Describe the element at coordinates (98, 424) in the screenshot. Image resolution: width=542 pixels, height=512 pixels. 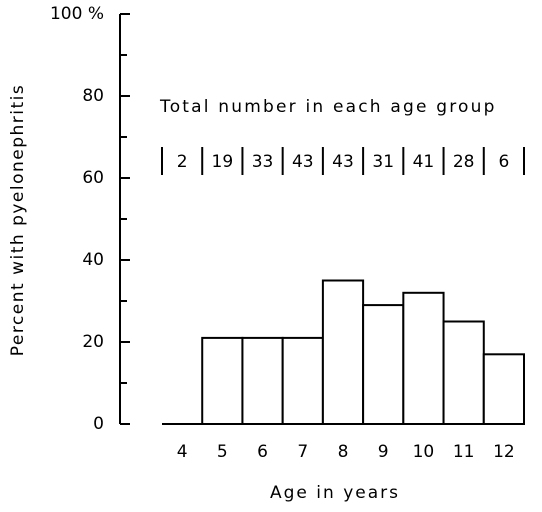
I see `y-tick-label: 0` at that location.